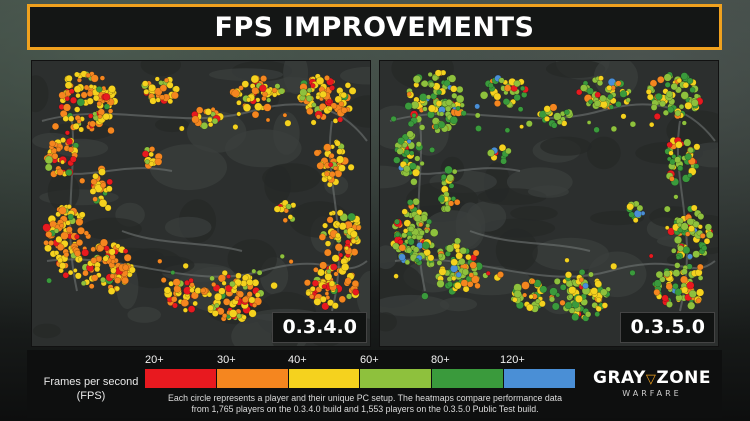 This screenshot has height=421, width=750. I want to click on legend-title-line1: Frames per second, so click(91, 382).